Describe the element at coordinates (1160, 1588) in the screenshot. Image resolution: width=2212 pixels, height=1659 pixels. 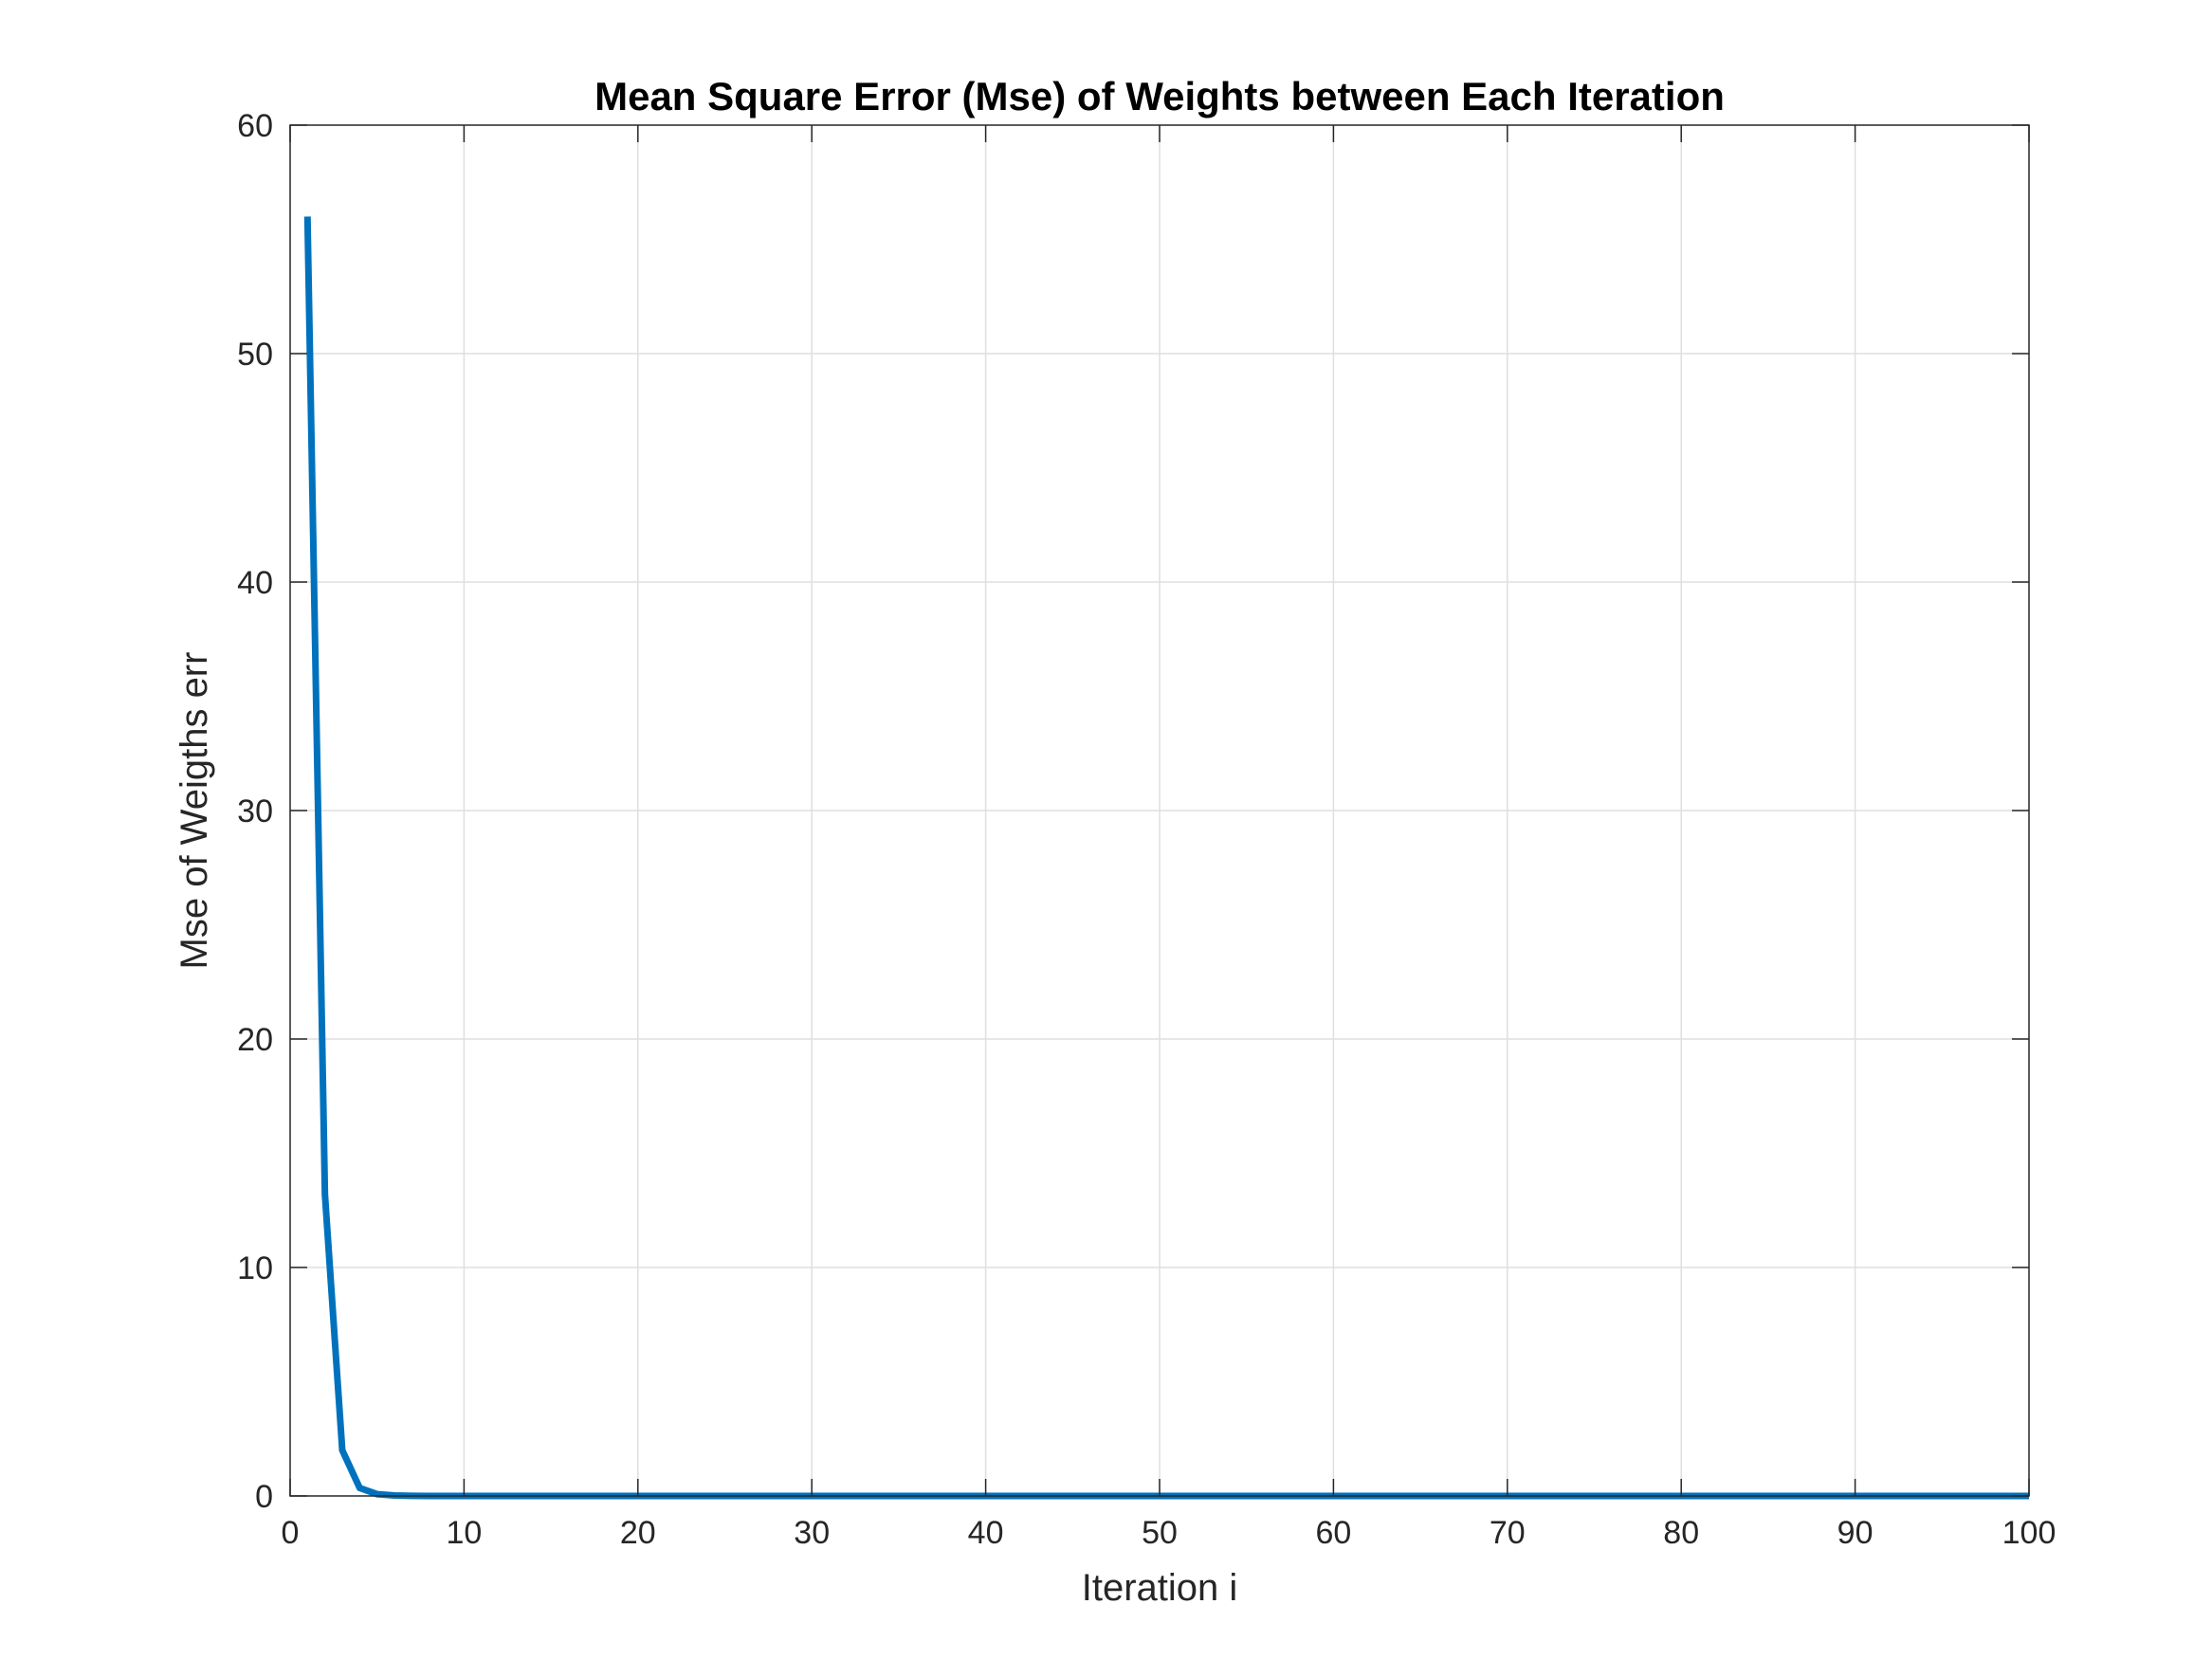
I see `x-axis-label: Iteration i` at that location.